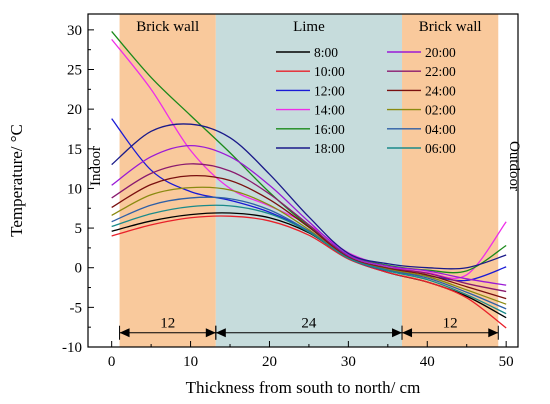 This screenshot has height=404, width=550. Describe the element at coordinates (329, 110) in the screenshot. I see `legend-label-1400: 14:00` at that location.